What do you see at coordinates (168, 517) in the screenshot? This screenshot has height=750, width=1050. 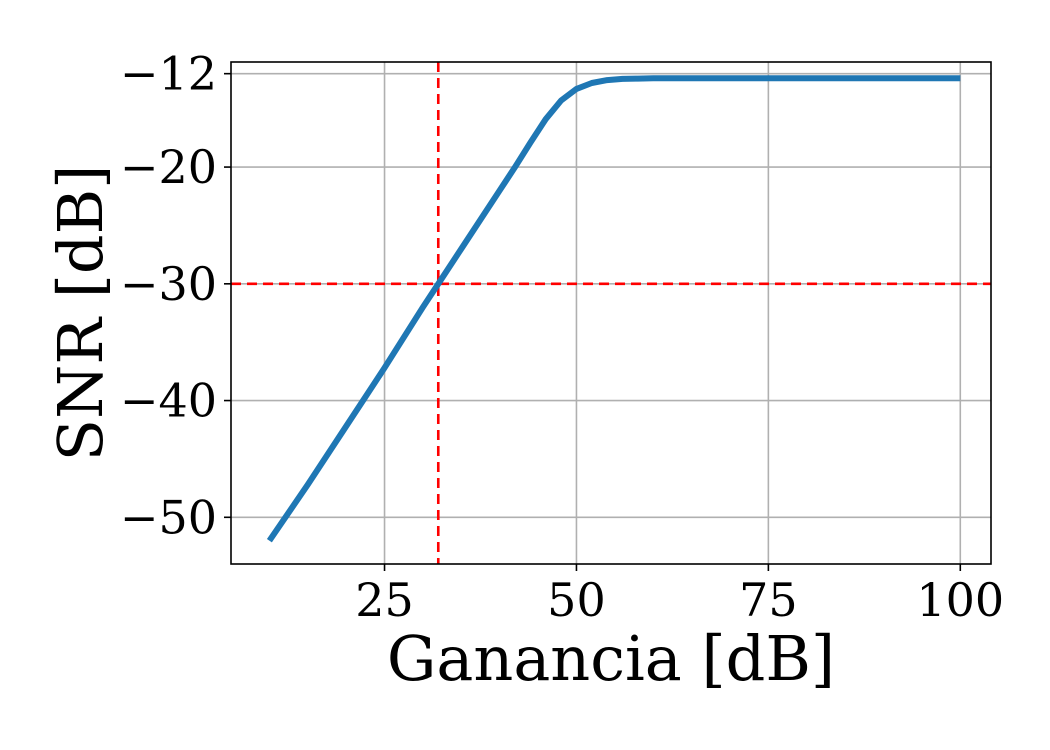 I see `y-tick-label: −50` at bounding box center [168, 517].